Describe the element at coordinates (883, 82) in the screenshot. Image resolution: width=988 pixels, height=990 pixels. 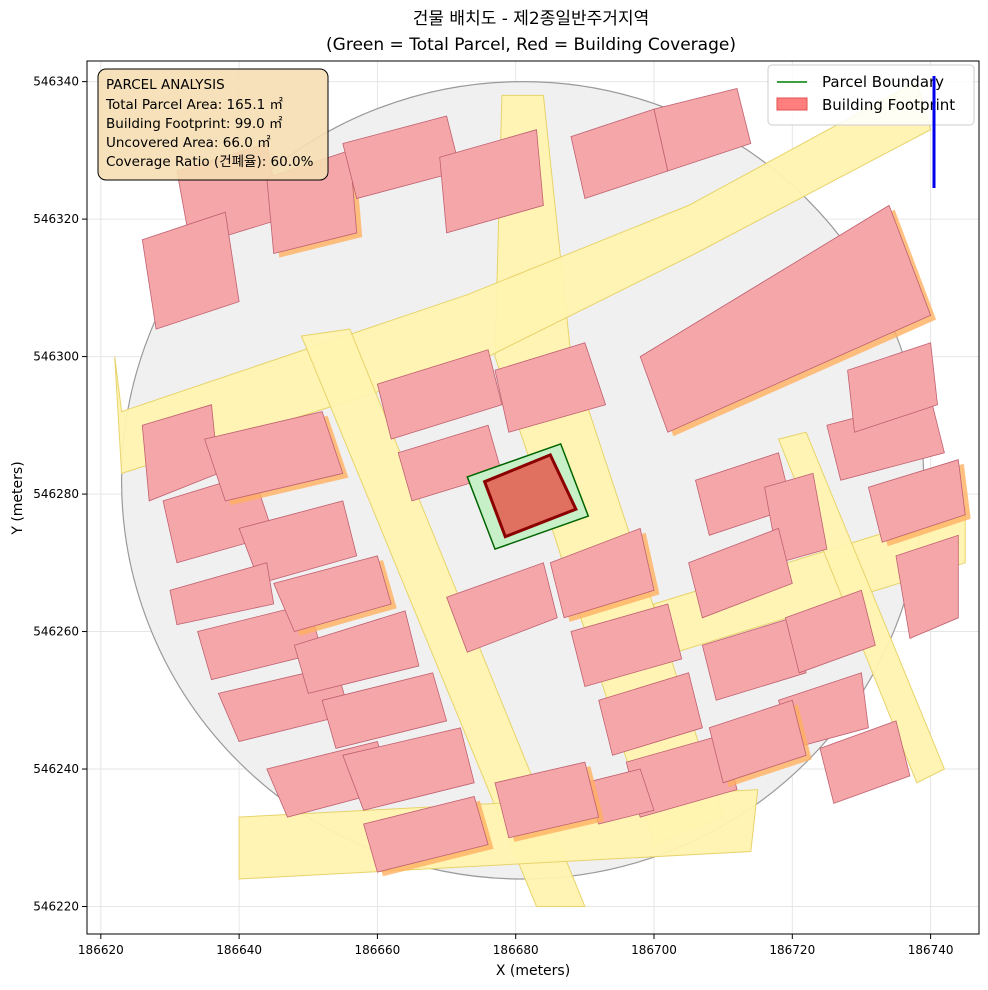
I see `legend-parcel-label: Parcel Boundary` at that location.